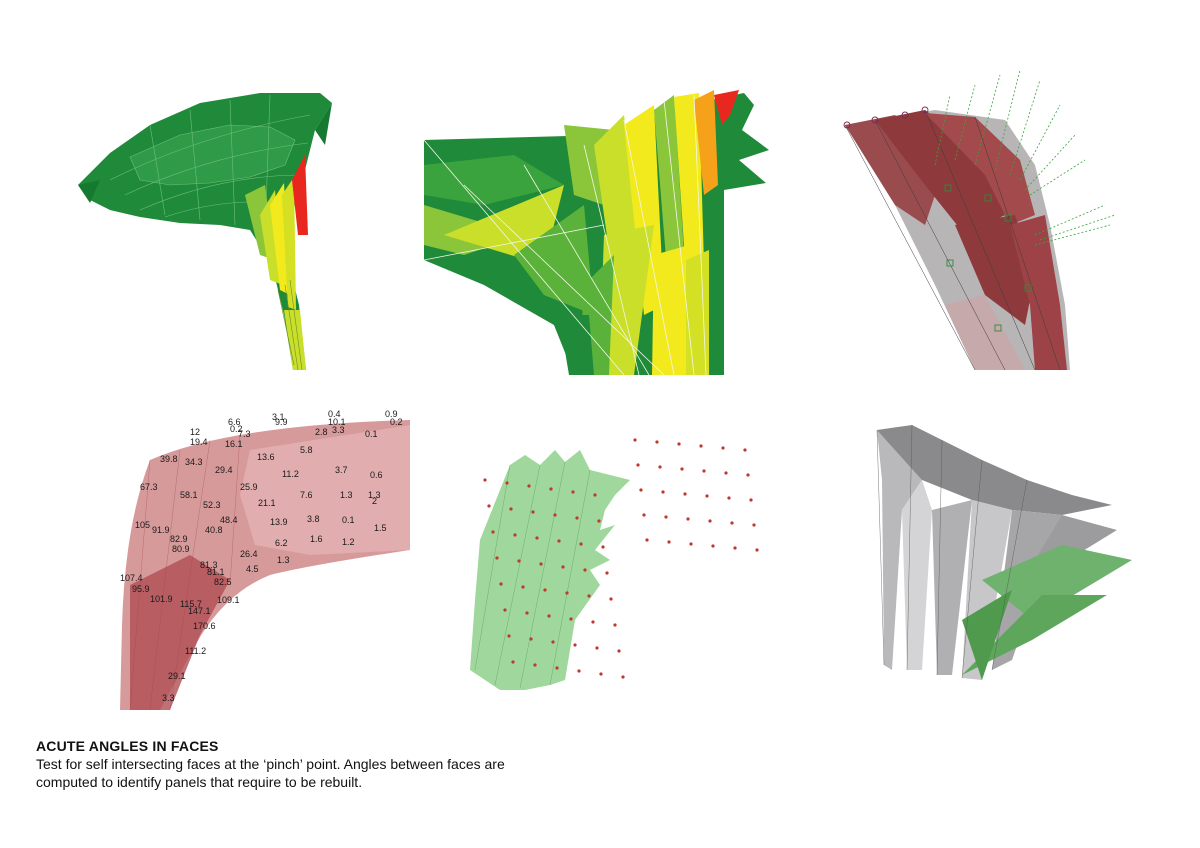  What do you see at coordinates (306, 495) in the screenshot?
I see `angle-label: 7.6` at bounding box center [306, 495].